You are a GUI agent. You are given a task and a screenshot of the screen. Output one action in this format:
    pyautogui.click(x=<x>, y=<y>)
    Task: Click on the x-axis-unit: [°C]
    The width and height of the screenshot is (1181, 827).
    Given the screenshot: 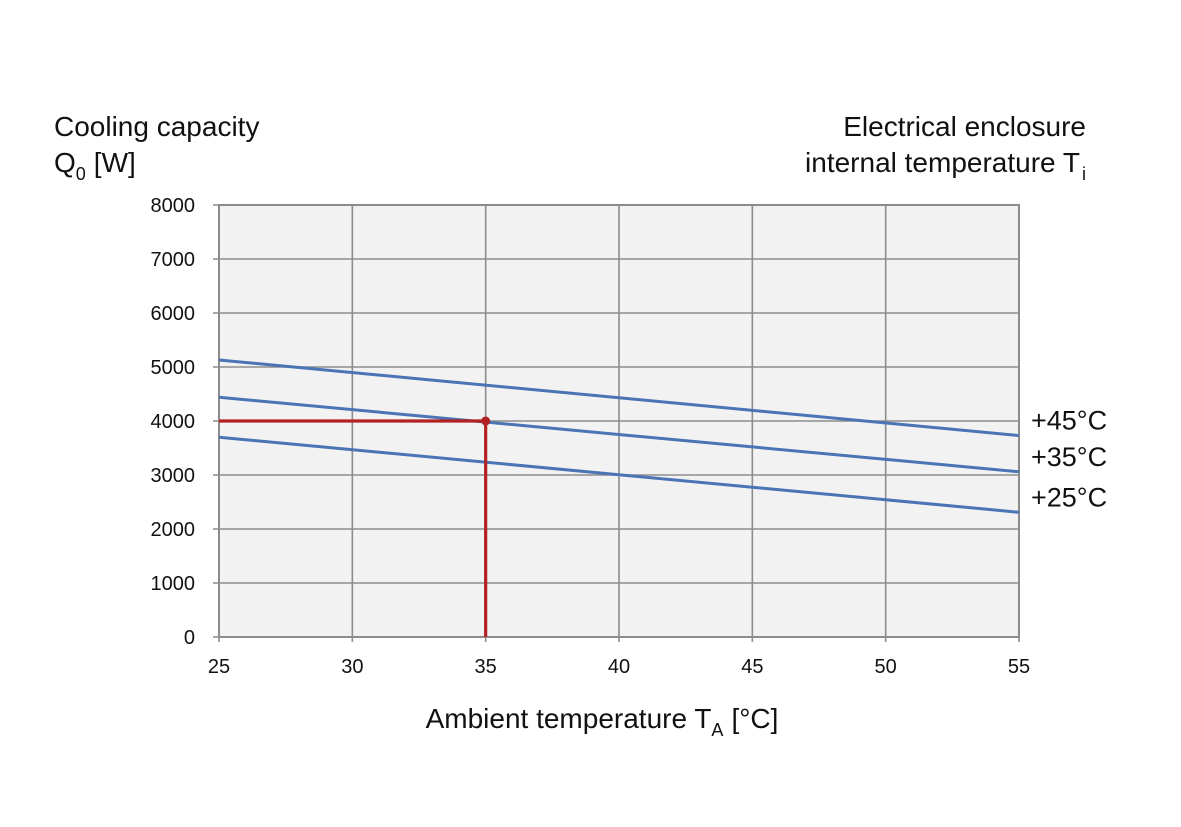 What is the action you would take?
    pyautogui.click(x=754, y=718)
    